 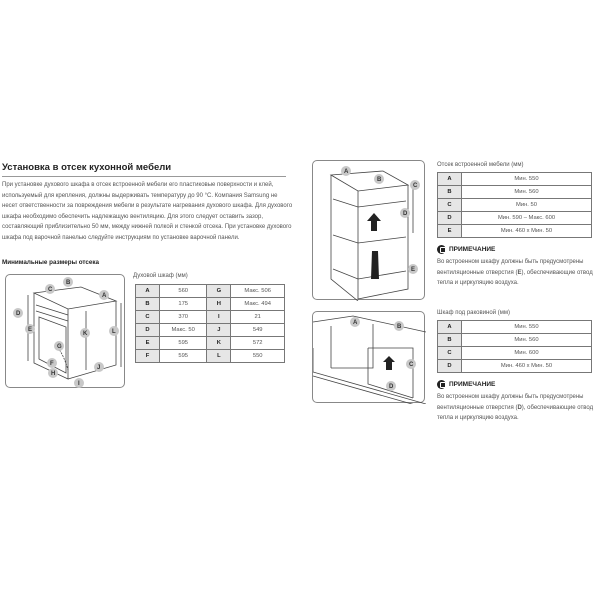 I want to click on label-h: H, so click(x=53, y=374).